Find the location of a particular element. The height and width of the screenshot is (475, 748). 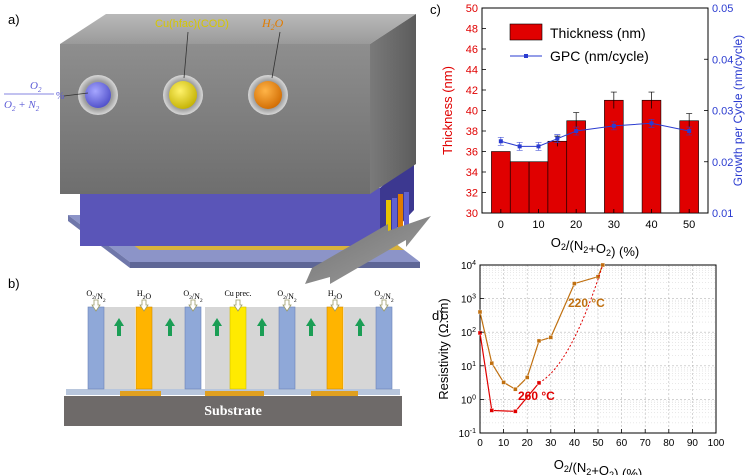

c-y2tick-label-4: 0.05 is located at coordinates (722, 9).